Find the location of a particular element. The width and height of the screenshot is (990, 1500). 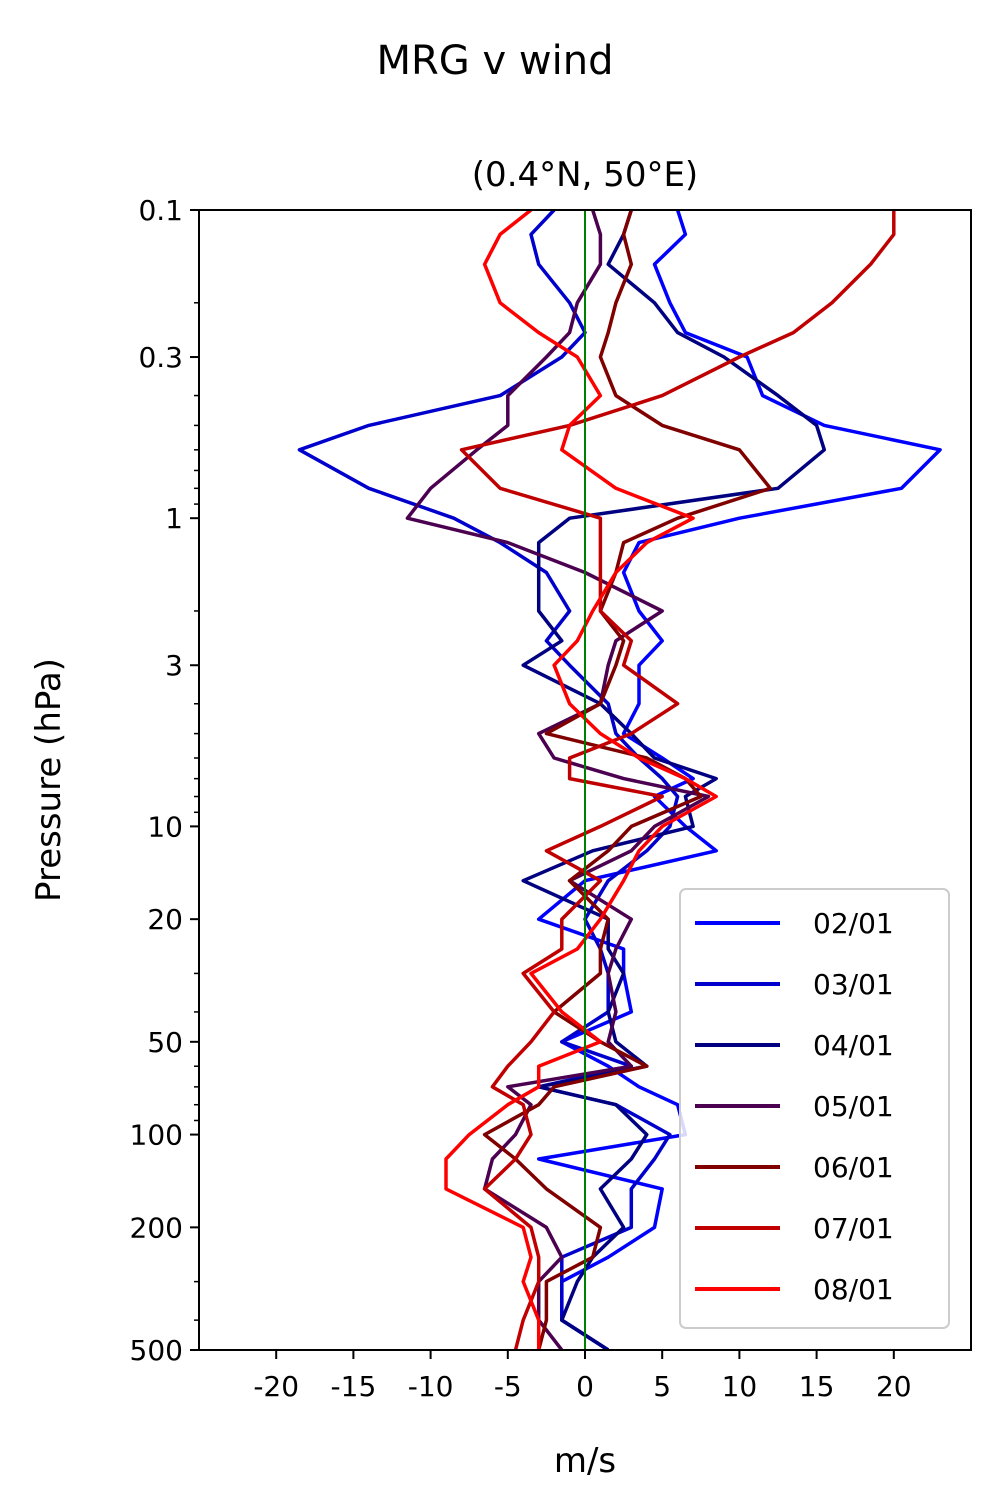

legend-label: 08/01 is located at coordinates (853, 1289).